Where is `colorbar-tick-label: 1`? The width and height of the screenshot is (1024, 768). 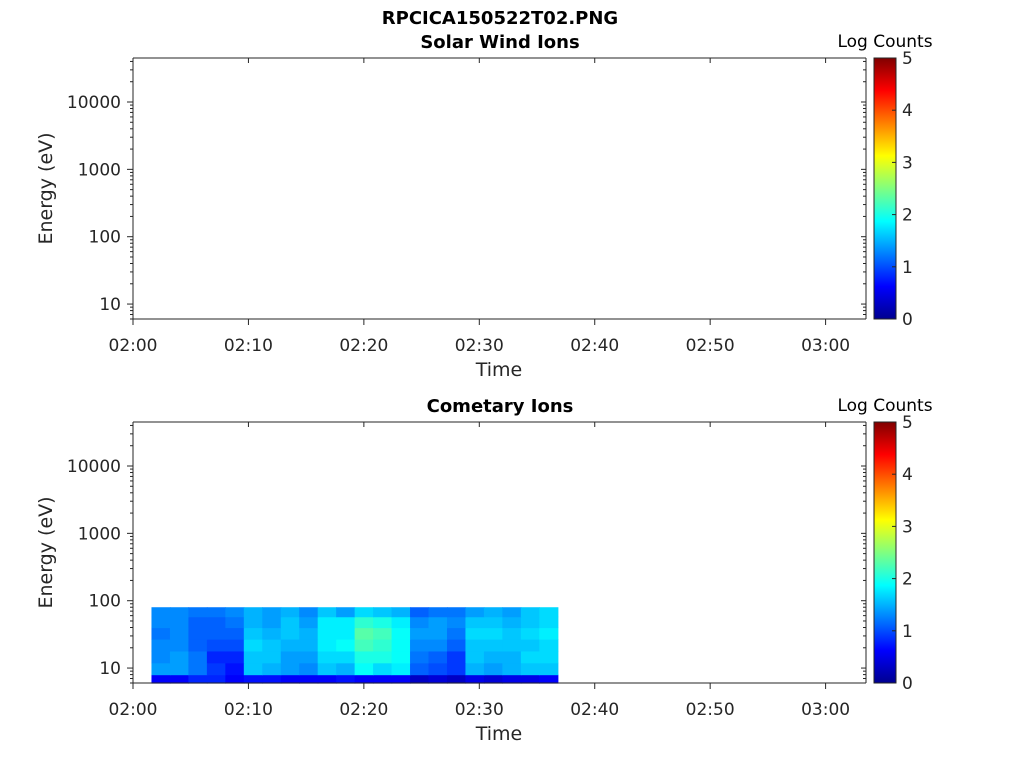
colorbar-tick-label: 1 is located at coordinates (907, 268).